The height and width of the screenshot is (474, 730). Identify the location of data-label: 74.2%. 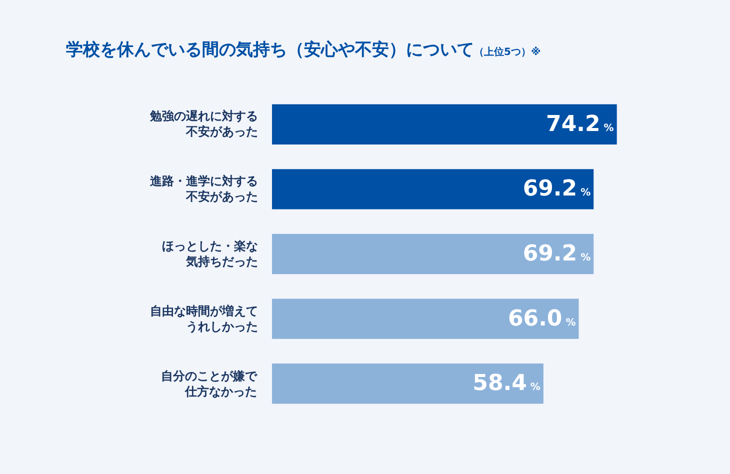
(580, 124).